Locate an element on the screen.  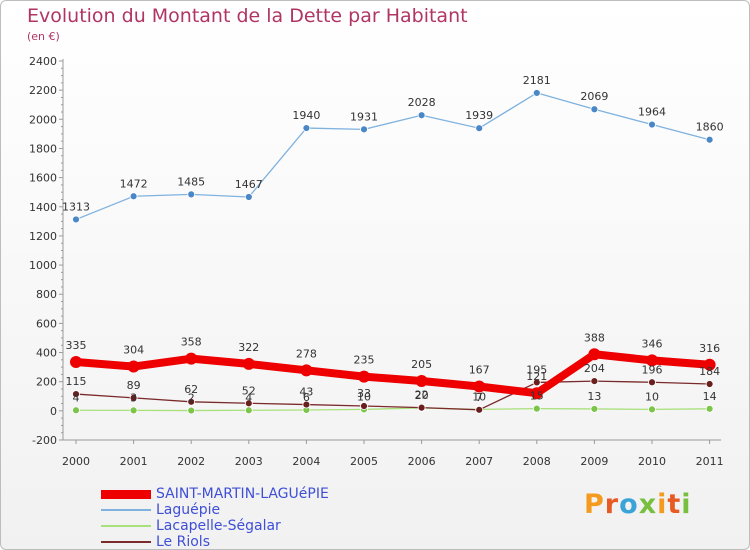
brand-letter: P is located at coordinates (594, 504).